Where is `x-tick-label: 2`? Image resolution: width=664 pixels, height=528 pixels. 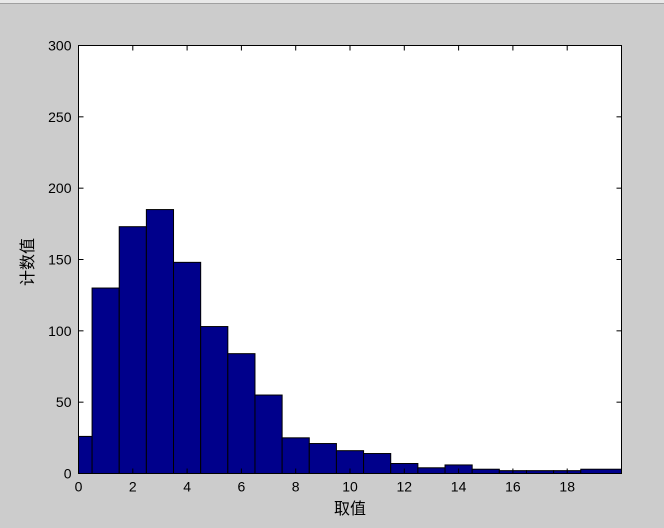 x-tick-label: 2 is located at coordinates (133, 487).